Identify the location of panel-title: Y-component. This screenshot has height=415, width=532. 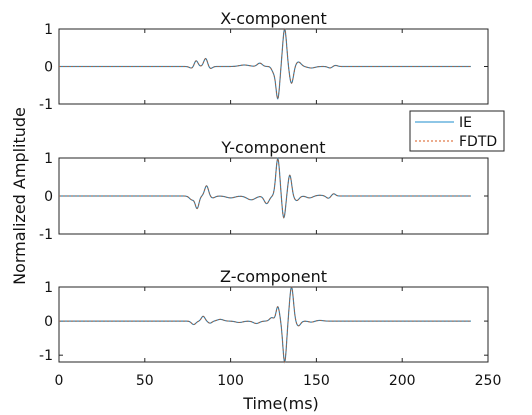
(272, 147).